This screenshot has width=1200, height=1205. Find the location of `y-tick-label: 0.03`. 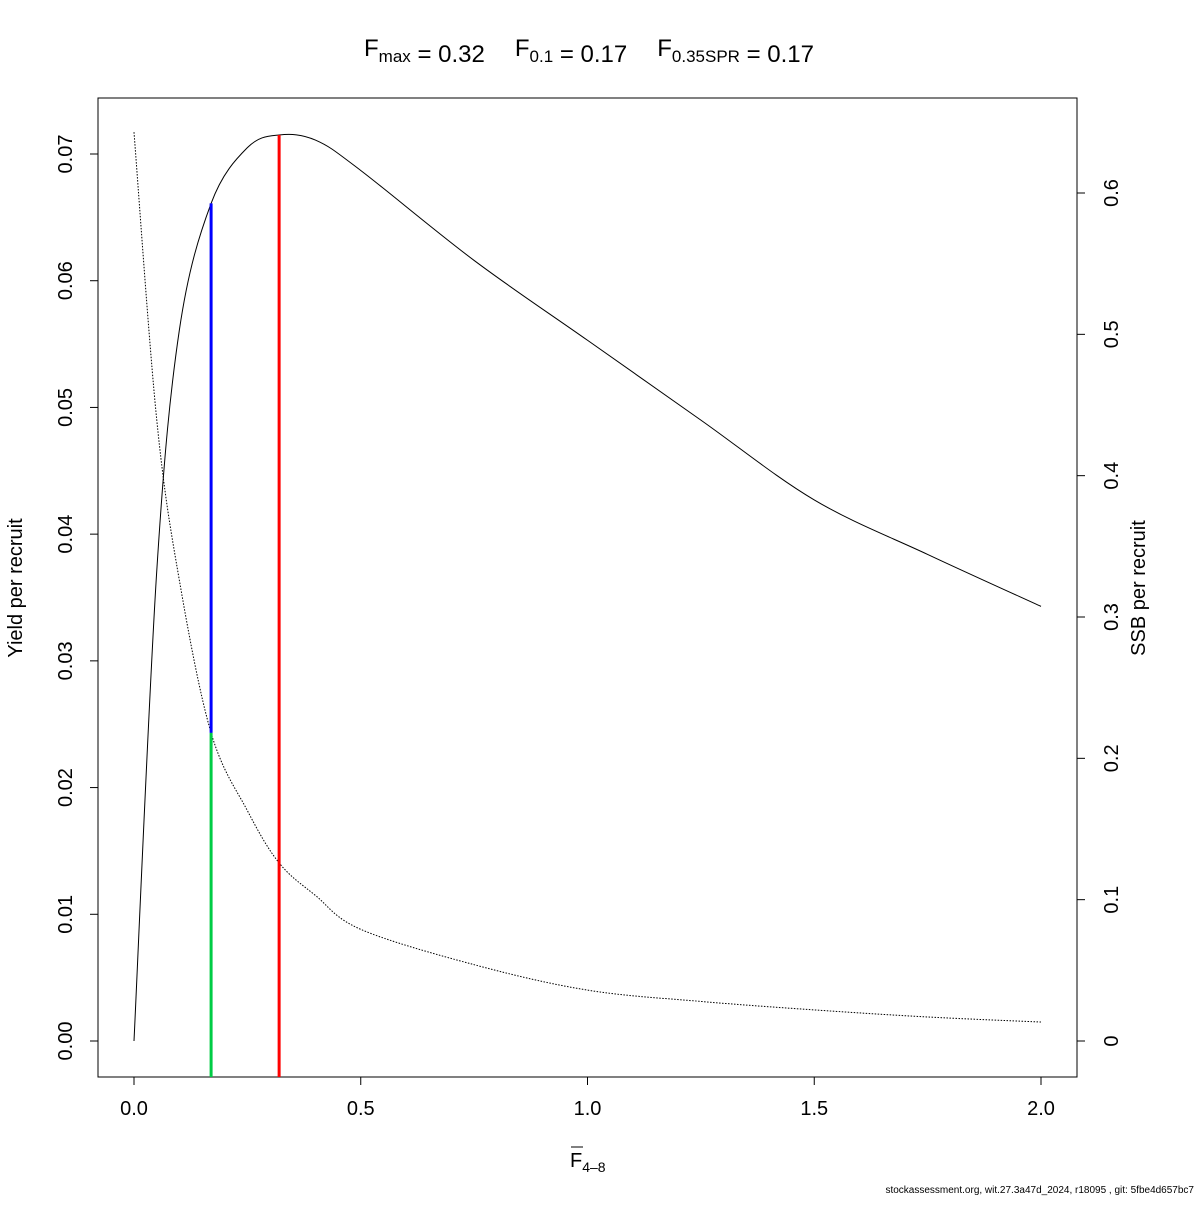

y-tick-label: 0.03 is located at coordinates (66, 660).